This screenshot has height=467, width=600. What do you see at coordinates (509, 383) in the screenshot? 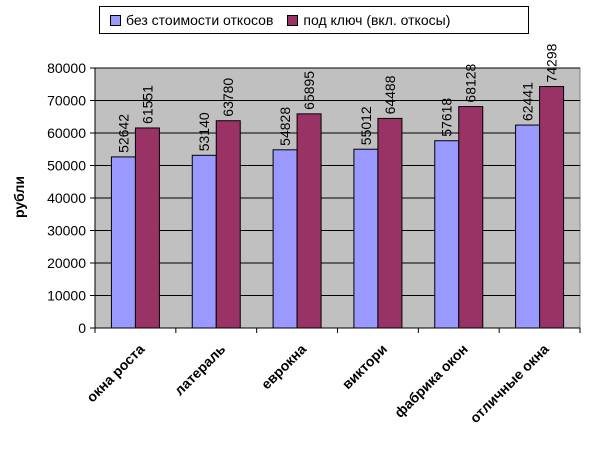
I see `x-tick-label: отличные окна` at bounding box center [509, 383].